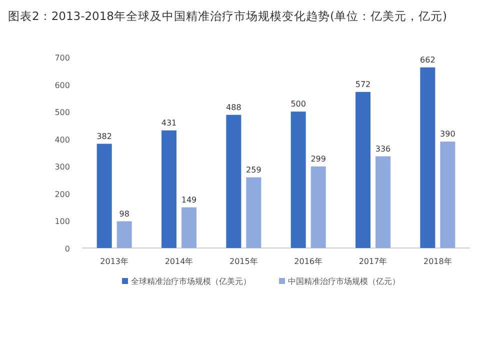 Image resolution: width=499 pixels, height=343 pixels. What do you see at coordinates (191, 281) in the screenshot?
I see `legend-label: 全球精准治疗市场规模（亿美元）` at bounding box center [191, 281].